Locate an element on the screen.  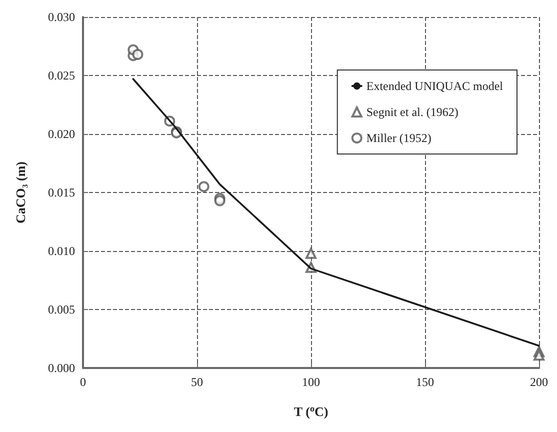
y-tick-label: 0.025 is located at coordinates (61, 75).